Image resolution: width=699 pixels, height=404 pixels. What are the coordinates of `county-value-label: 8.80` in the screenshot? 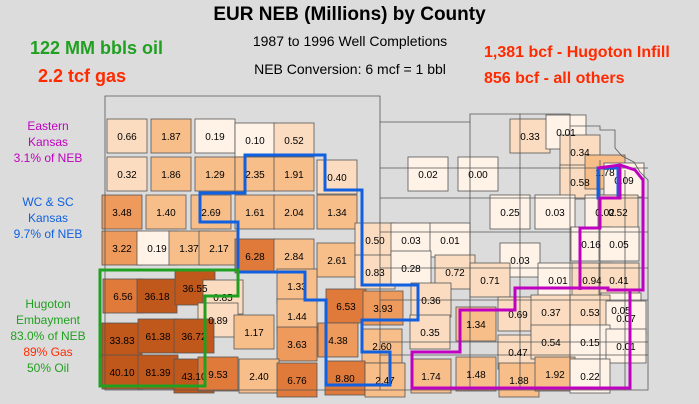 It's located at (345, 379).